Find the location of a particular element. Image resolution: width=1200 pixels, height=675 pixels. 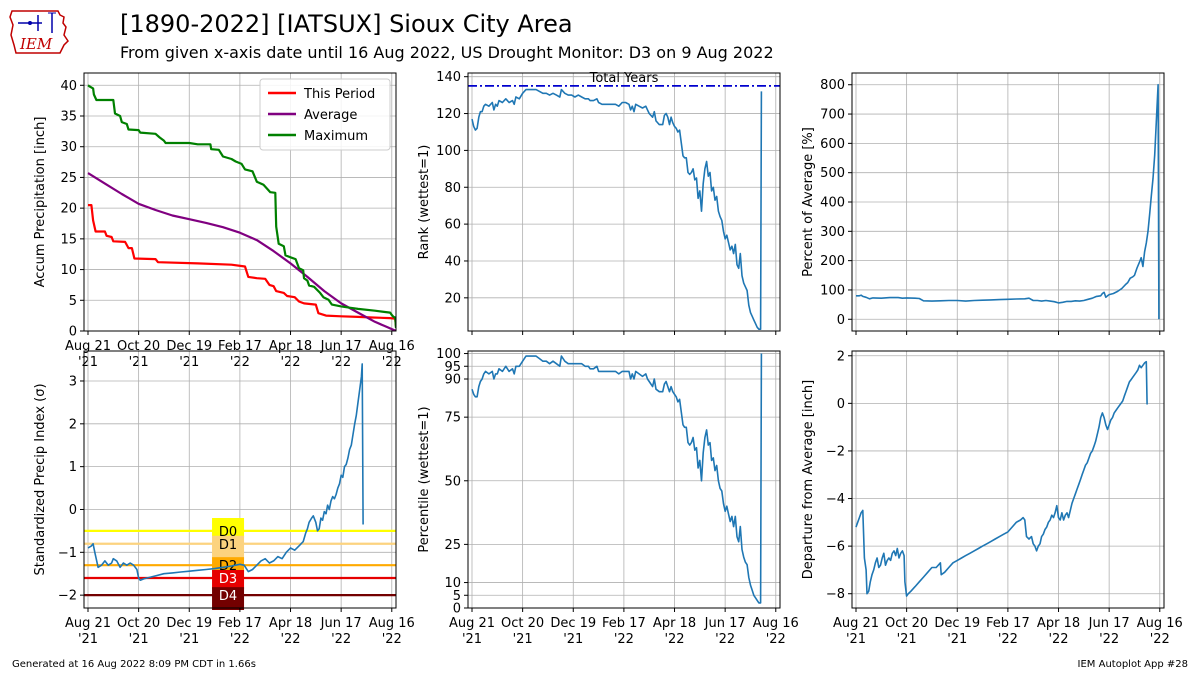

drought-label-d4: D4 is located at coordinates (228, 596).